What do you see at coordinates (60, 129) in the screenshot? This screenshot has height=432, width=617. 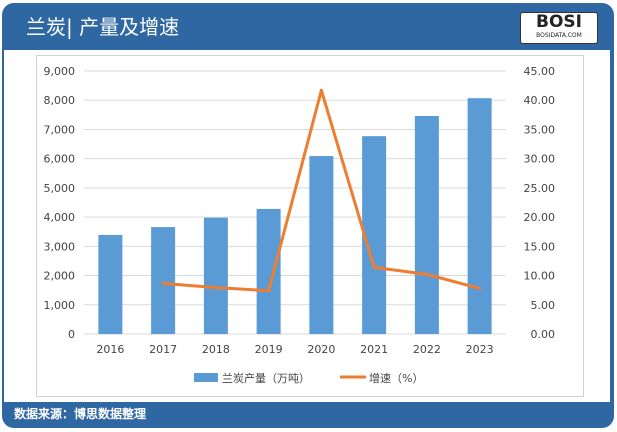 I see `y-left-tick-label: 7,000` at bounding box center [60, 129].